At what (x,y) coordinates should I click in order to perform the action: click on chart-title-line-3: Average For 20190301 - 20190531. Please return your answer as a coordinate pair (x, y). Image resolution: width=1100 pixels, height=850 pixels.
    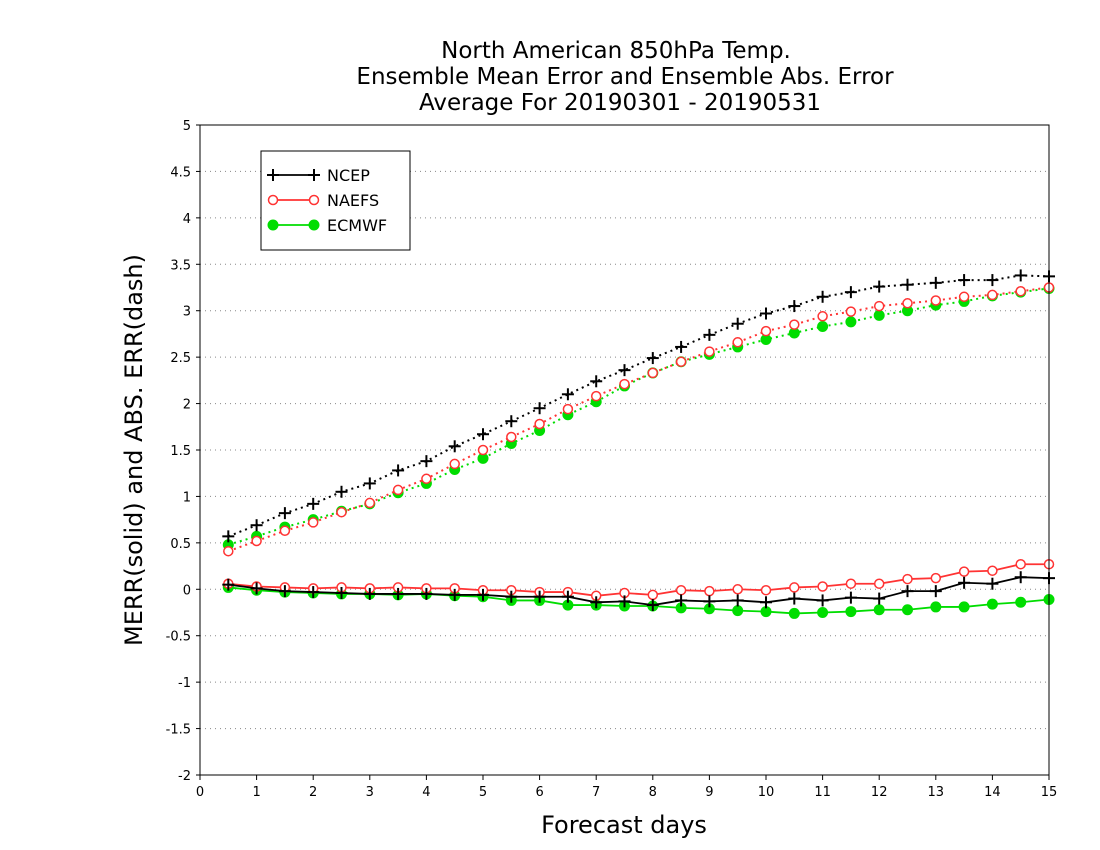
    Looking at the image, I should click on (620, 103).